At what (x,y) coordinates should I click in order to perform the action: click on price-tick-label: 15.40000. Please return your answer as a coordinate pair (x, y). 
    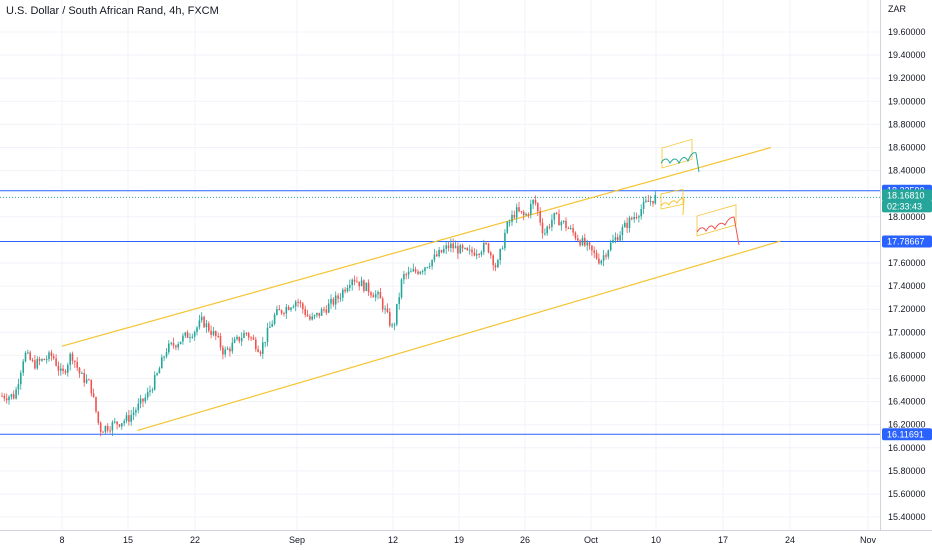
    Looking at the image, I should click on (907, 517).